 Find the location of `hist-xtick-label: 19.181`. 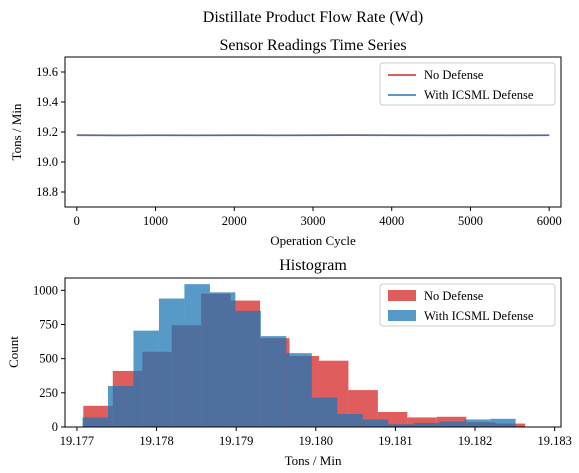

hist-xtick-label: 19.181 is located at coordinates (395, 441).